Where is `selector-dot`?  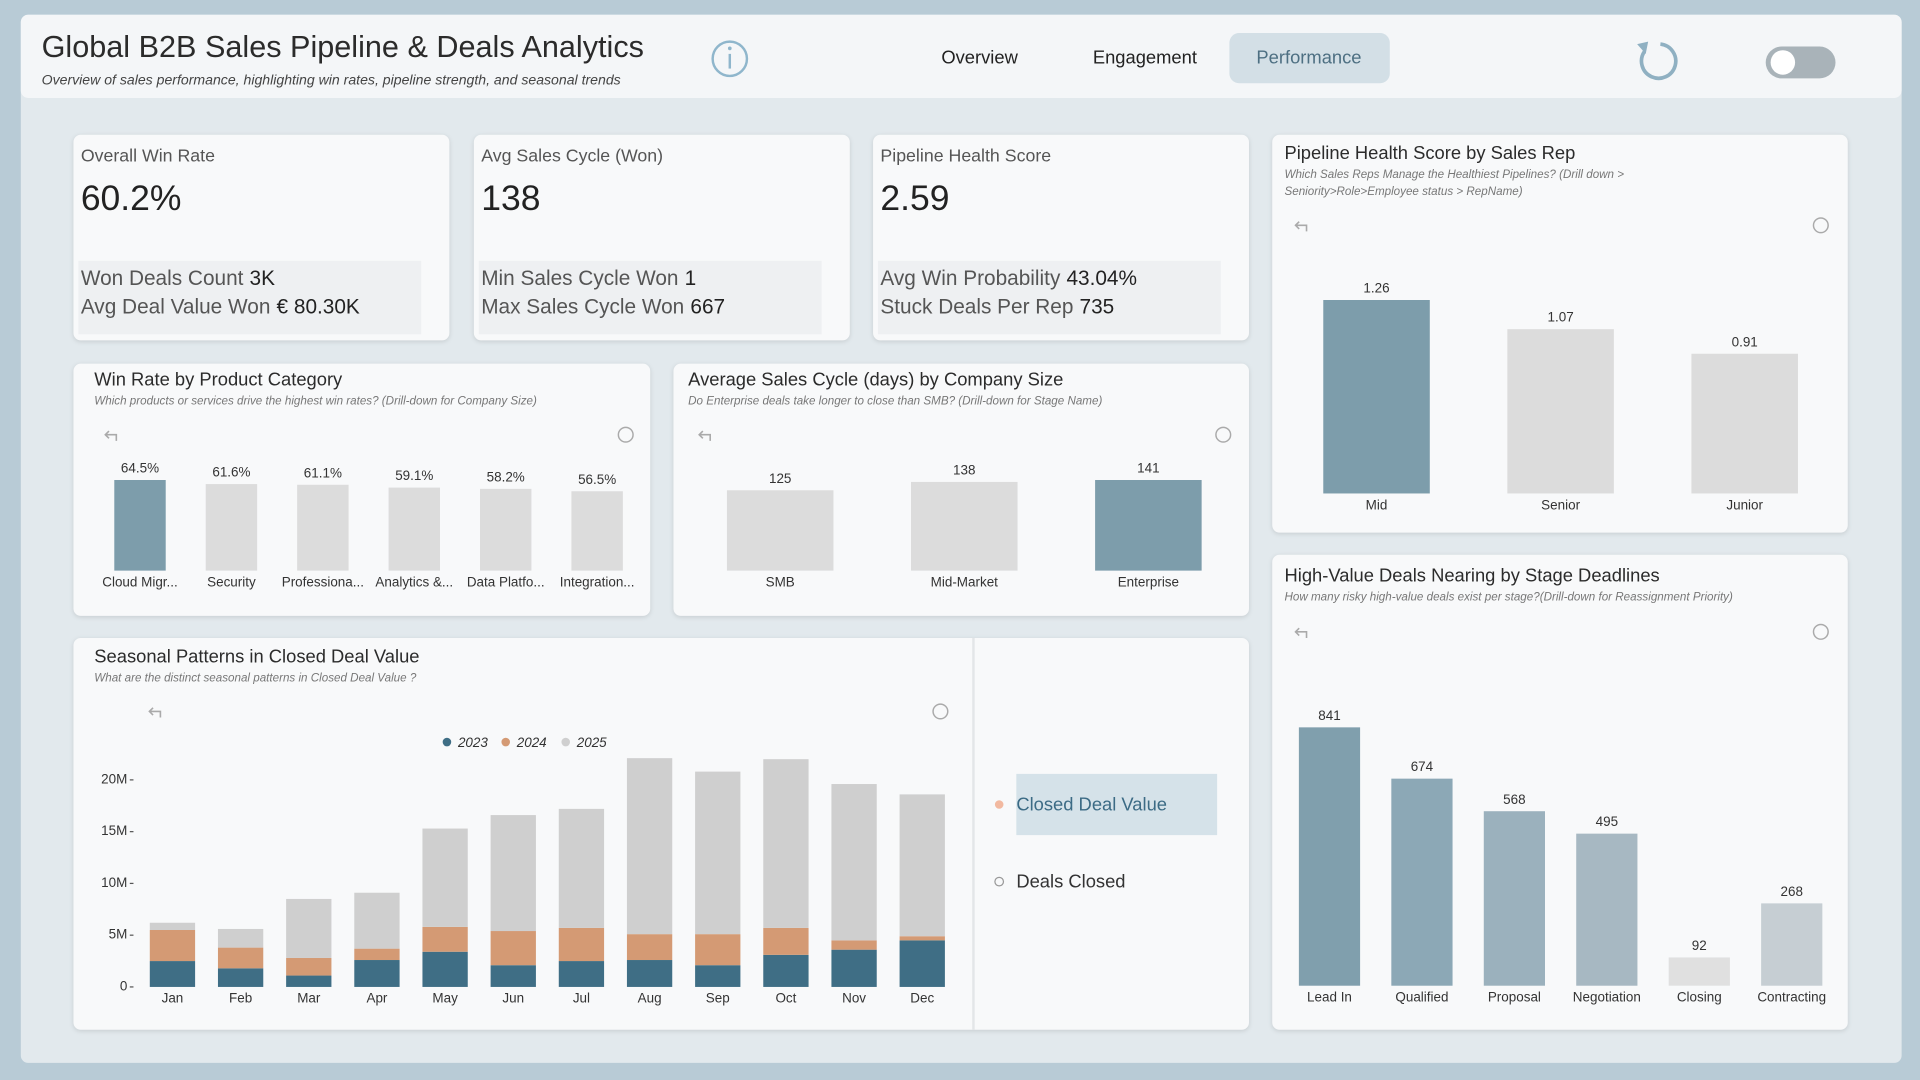 selector-dot is located at coordinates (999, 881).